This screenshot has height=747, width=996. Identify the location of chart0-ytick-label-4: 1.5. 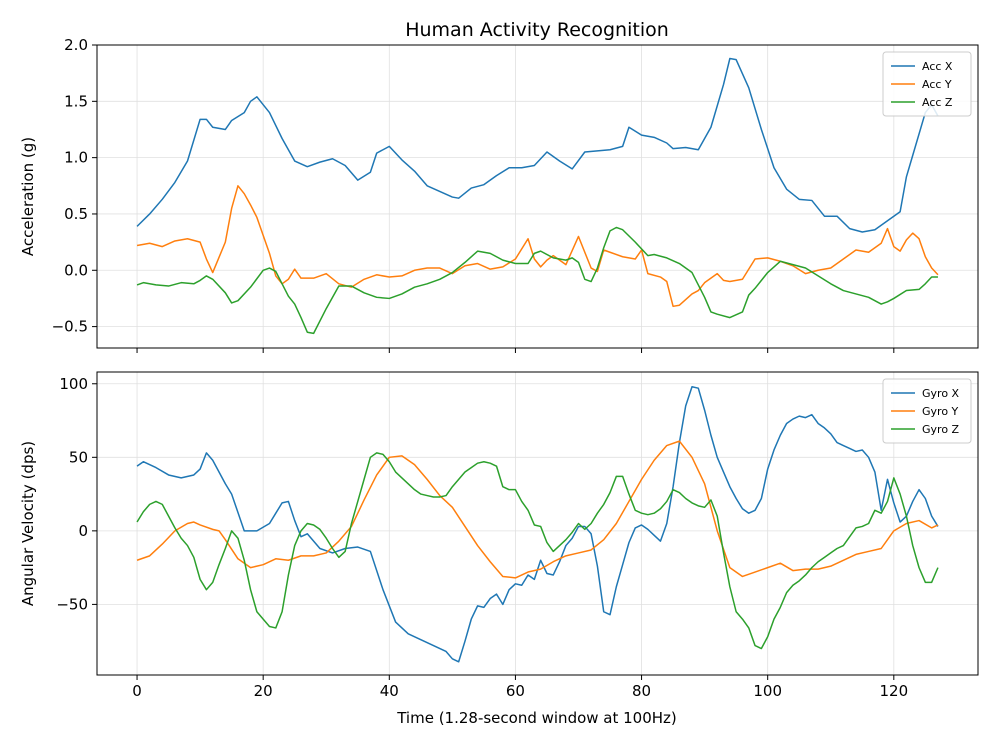
(76, 101).